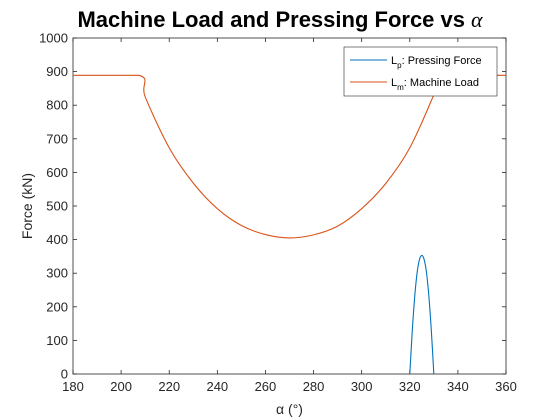 This screenshot has width=560, height=420. What do you see at coordinates (280, 19) in the screenshot?
I see `chart-title: Machine Load and Pressing Force vs α` at bounding box center [280, 19].